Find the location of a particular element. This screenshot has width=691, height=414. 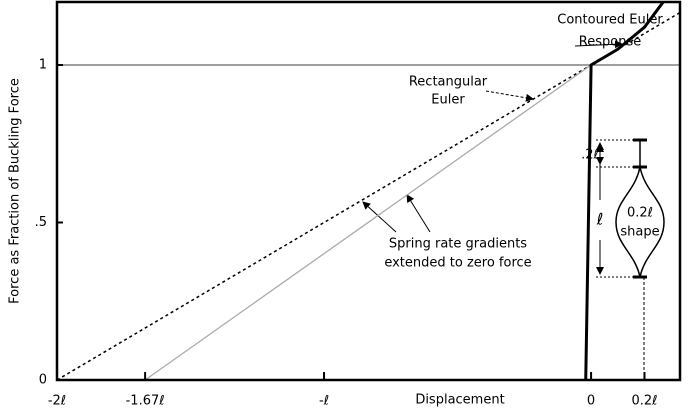

x-tick-label: 0.2ℓ is located at coordinates (644, 401).